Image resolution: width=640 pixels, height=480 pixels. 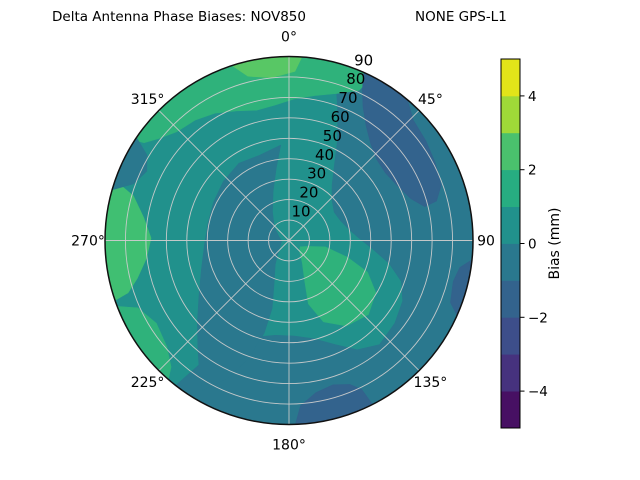 I want to click on radial-tick-label: 10, so click(x=300, y=211).